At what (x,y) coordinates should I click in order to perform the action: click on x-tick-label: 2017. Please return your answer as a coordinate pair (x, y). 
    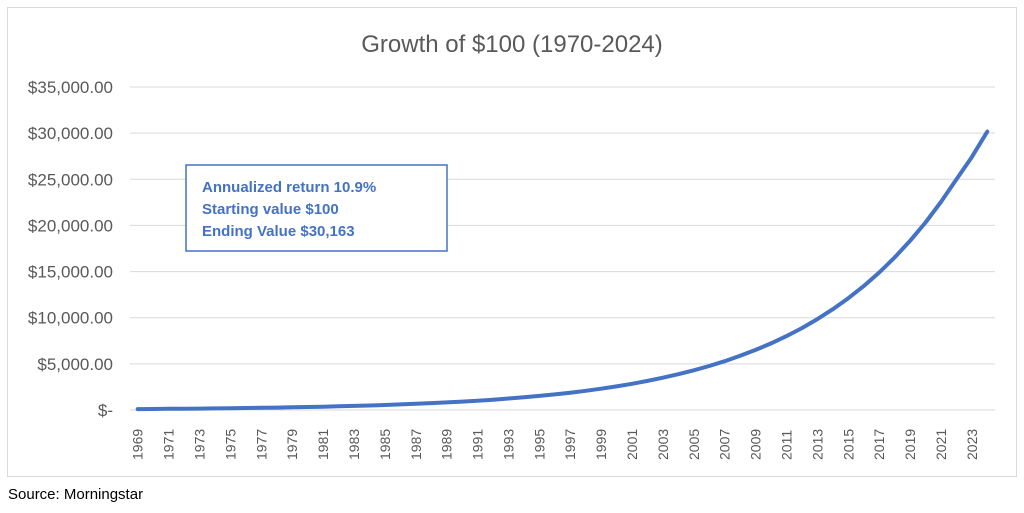
    Looking at the image, I should click on (879, 444).